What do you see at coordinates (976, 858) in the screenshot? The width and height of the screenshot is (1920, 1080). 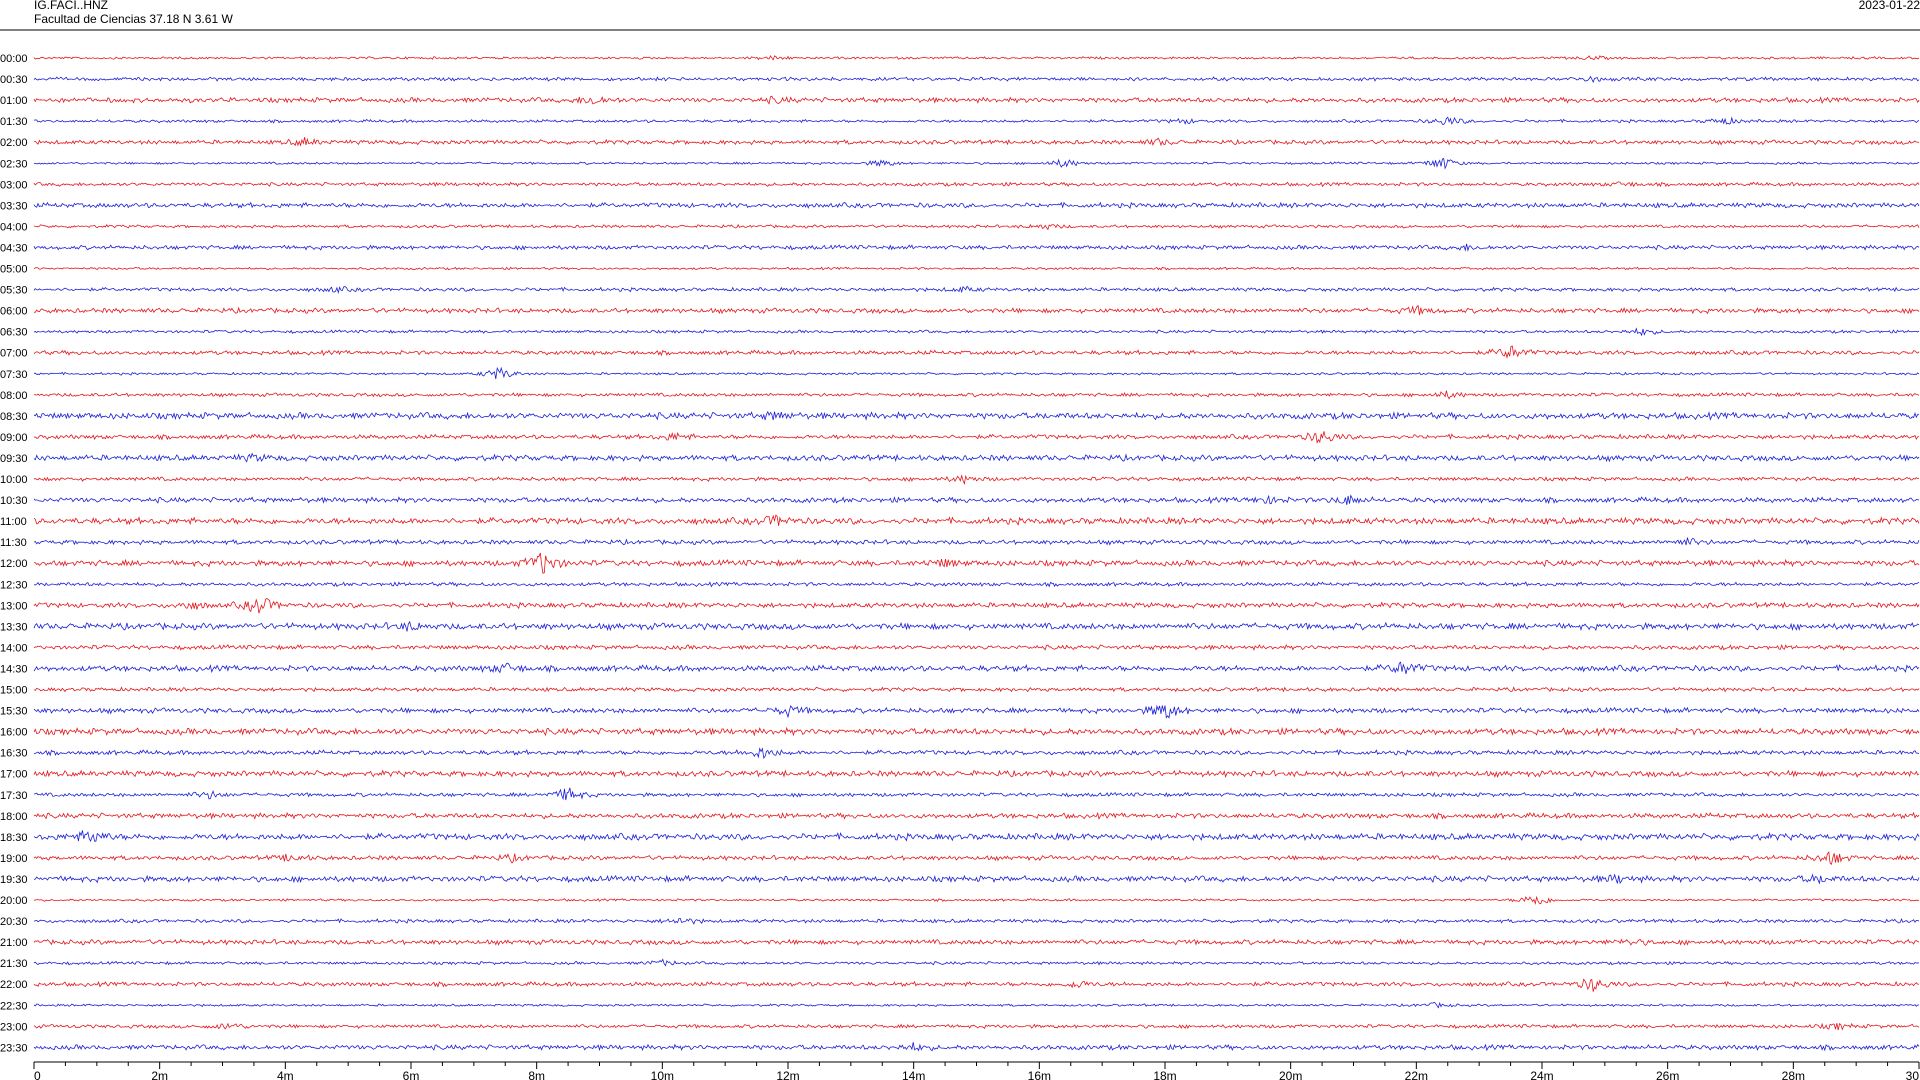 I see `seismic-trace-1900` at bounding box center [976, 858].